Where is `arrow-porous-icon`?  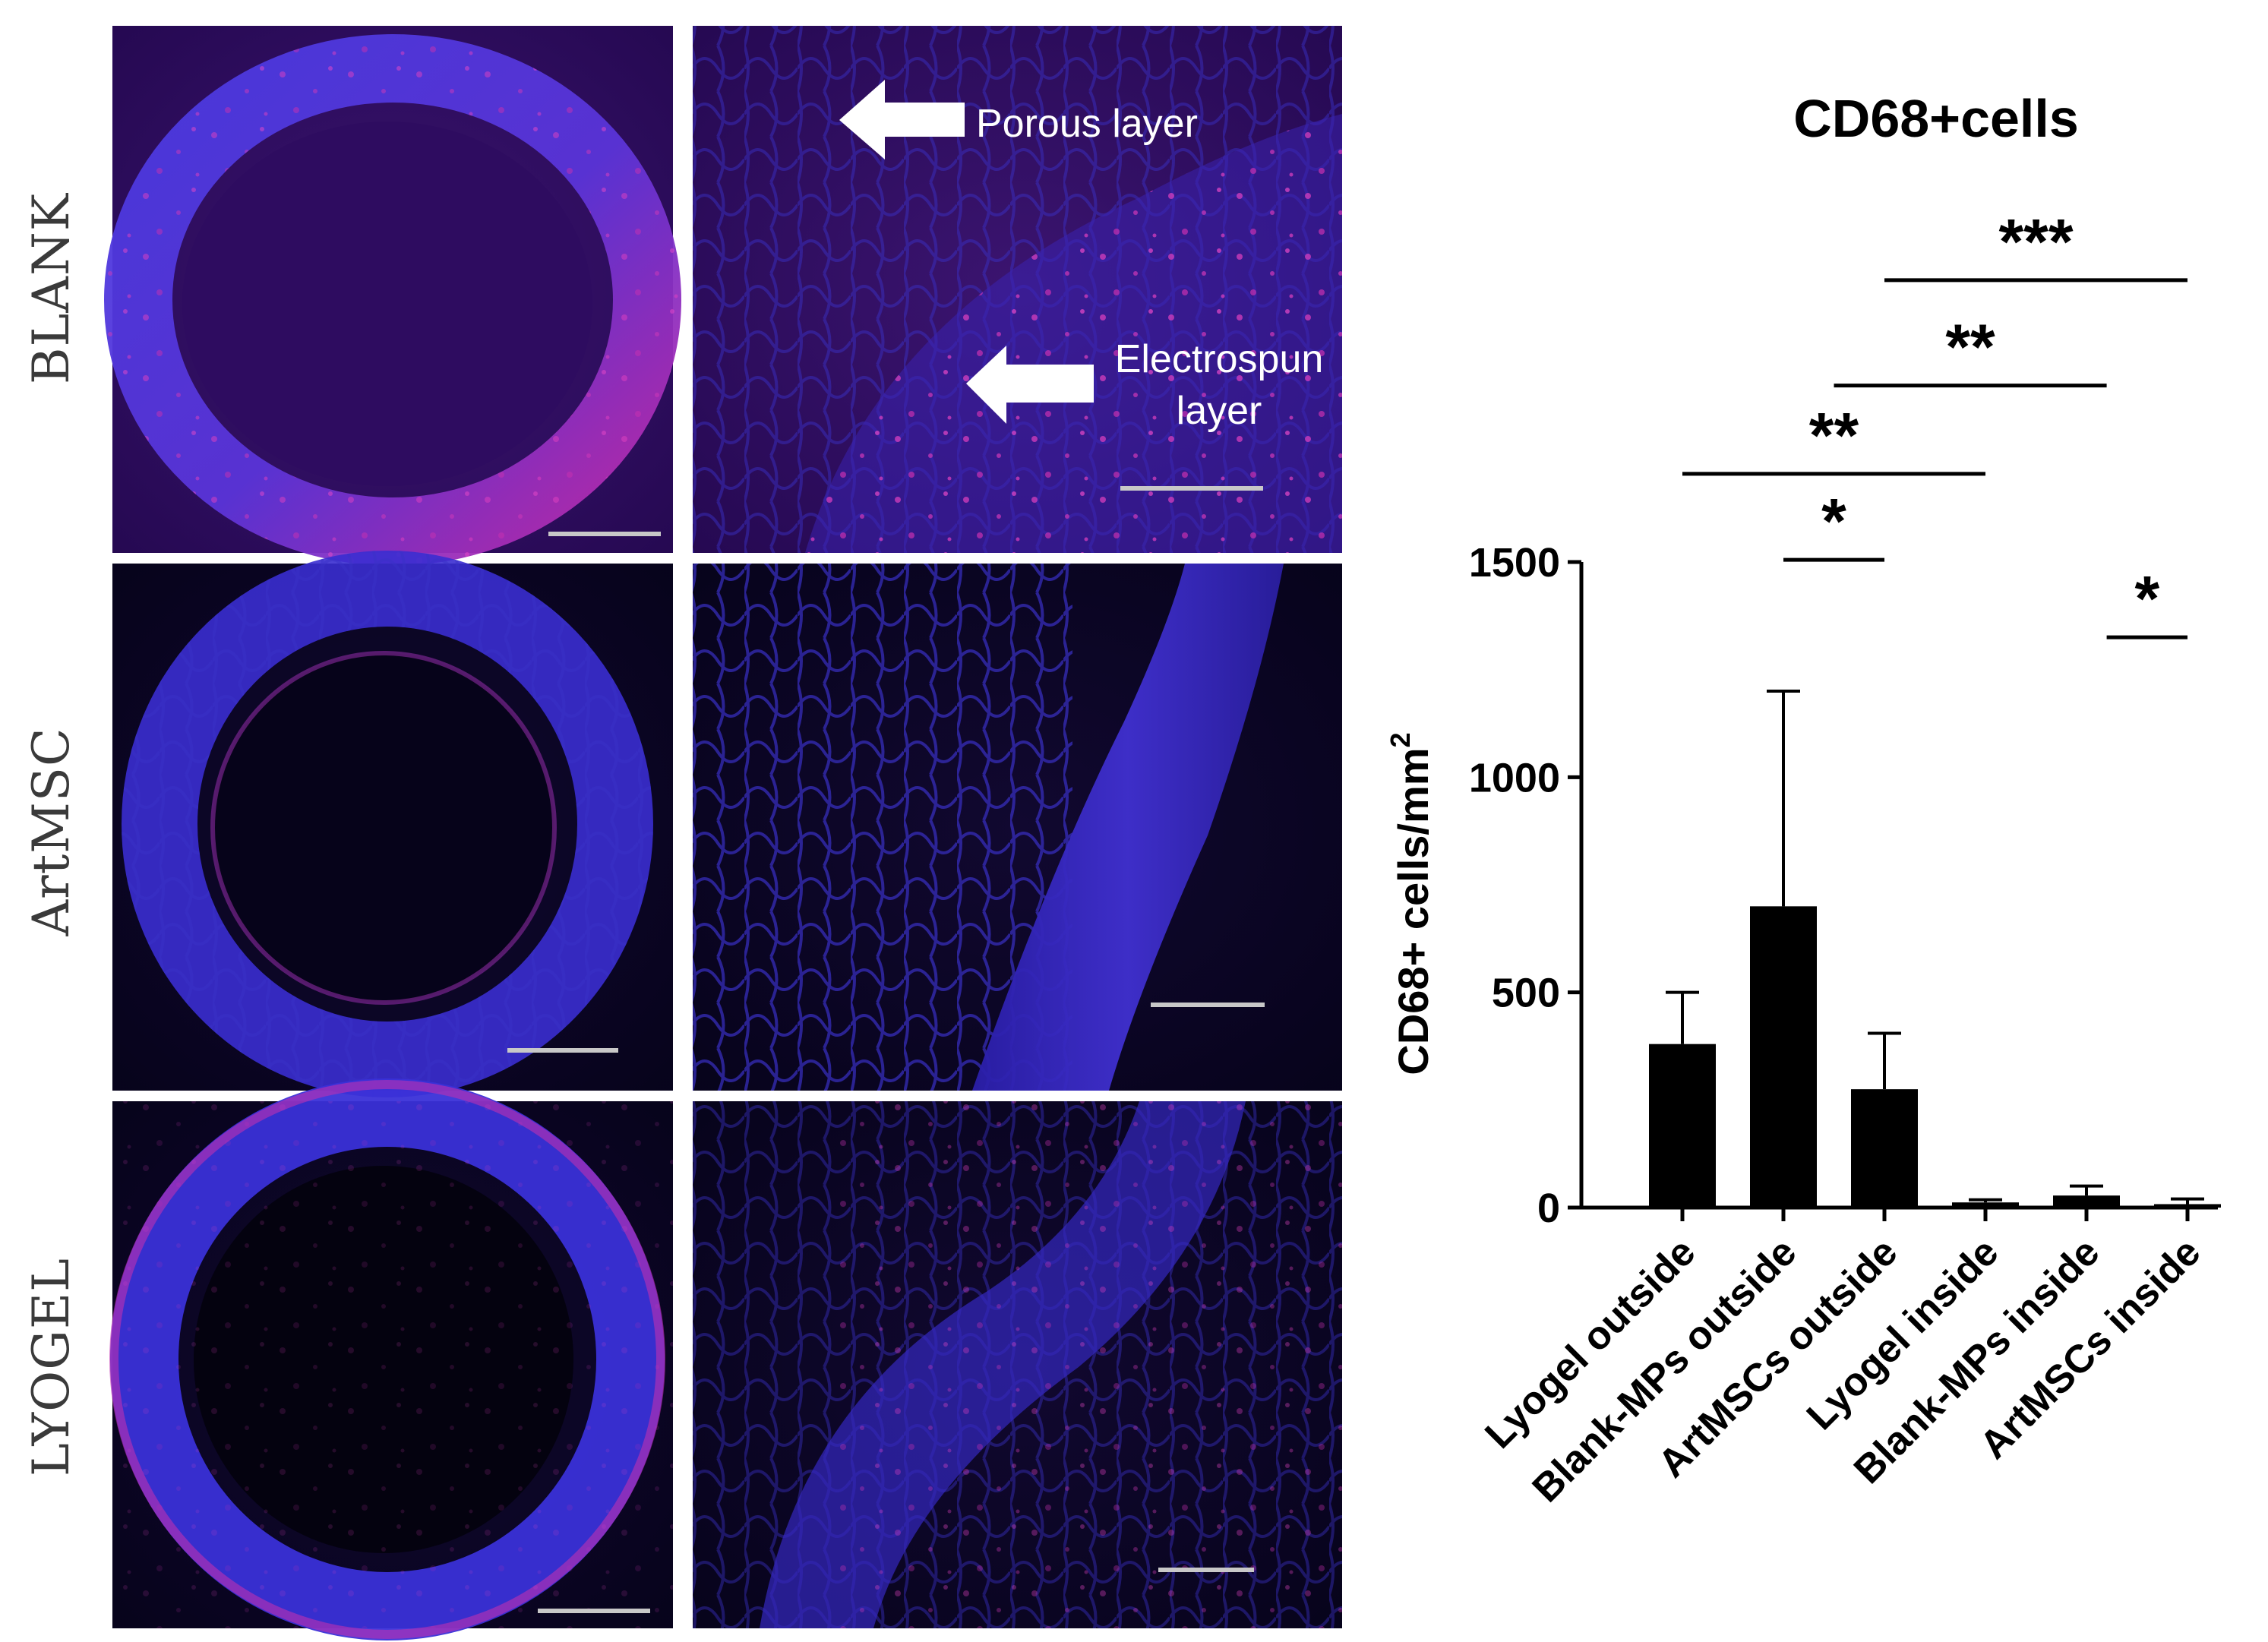 arrow-porous-icon is located at coordinates (902, 120).